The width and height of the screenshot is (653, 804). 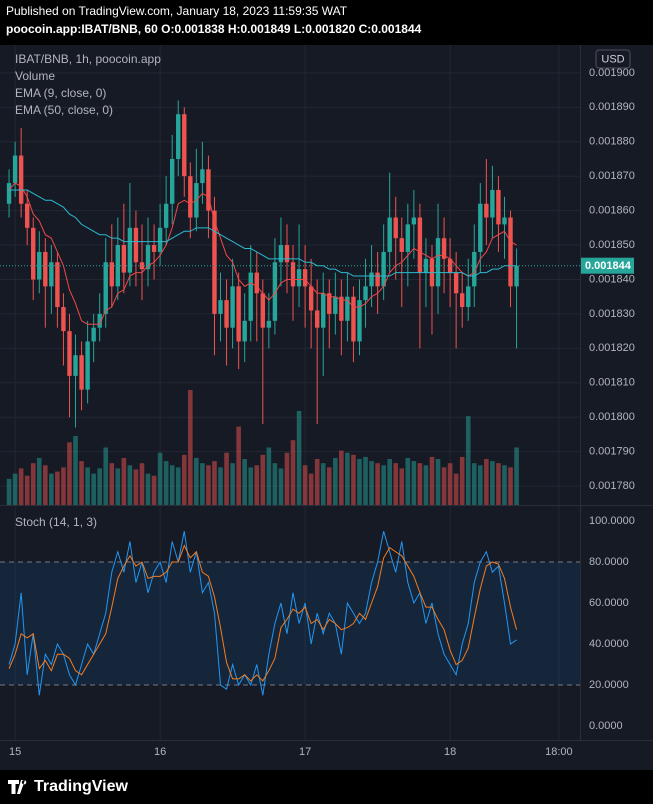 I want to click on x-tick-label: 16, so click(x=160, y=752).